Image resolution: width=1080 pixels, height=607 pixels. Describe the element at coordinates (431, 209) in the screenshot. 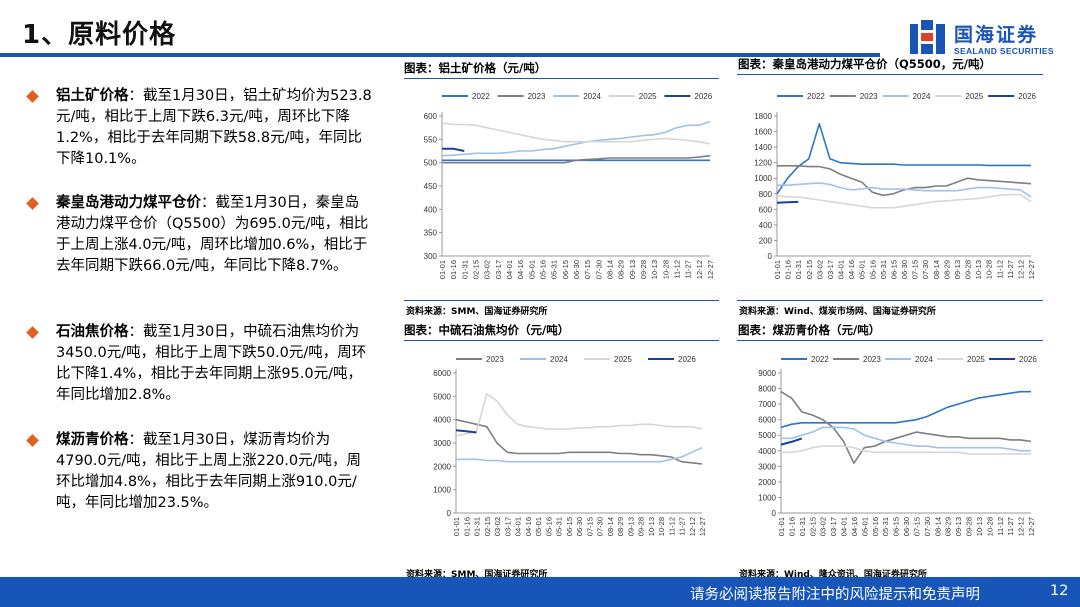

I see `y-tick-label: 400` at that location.